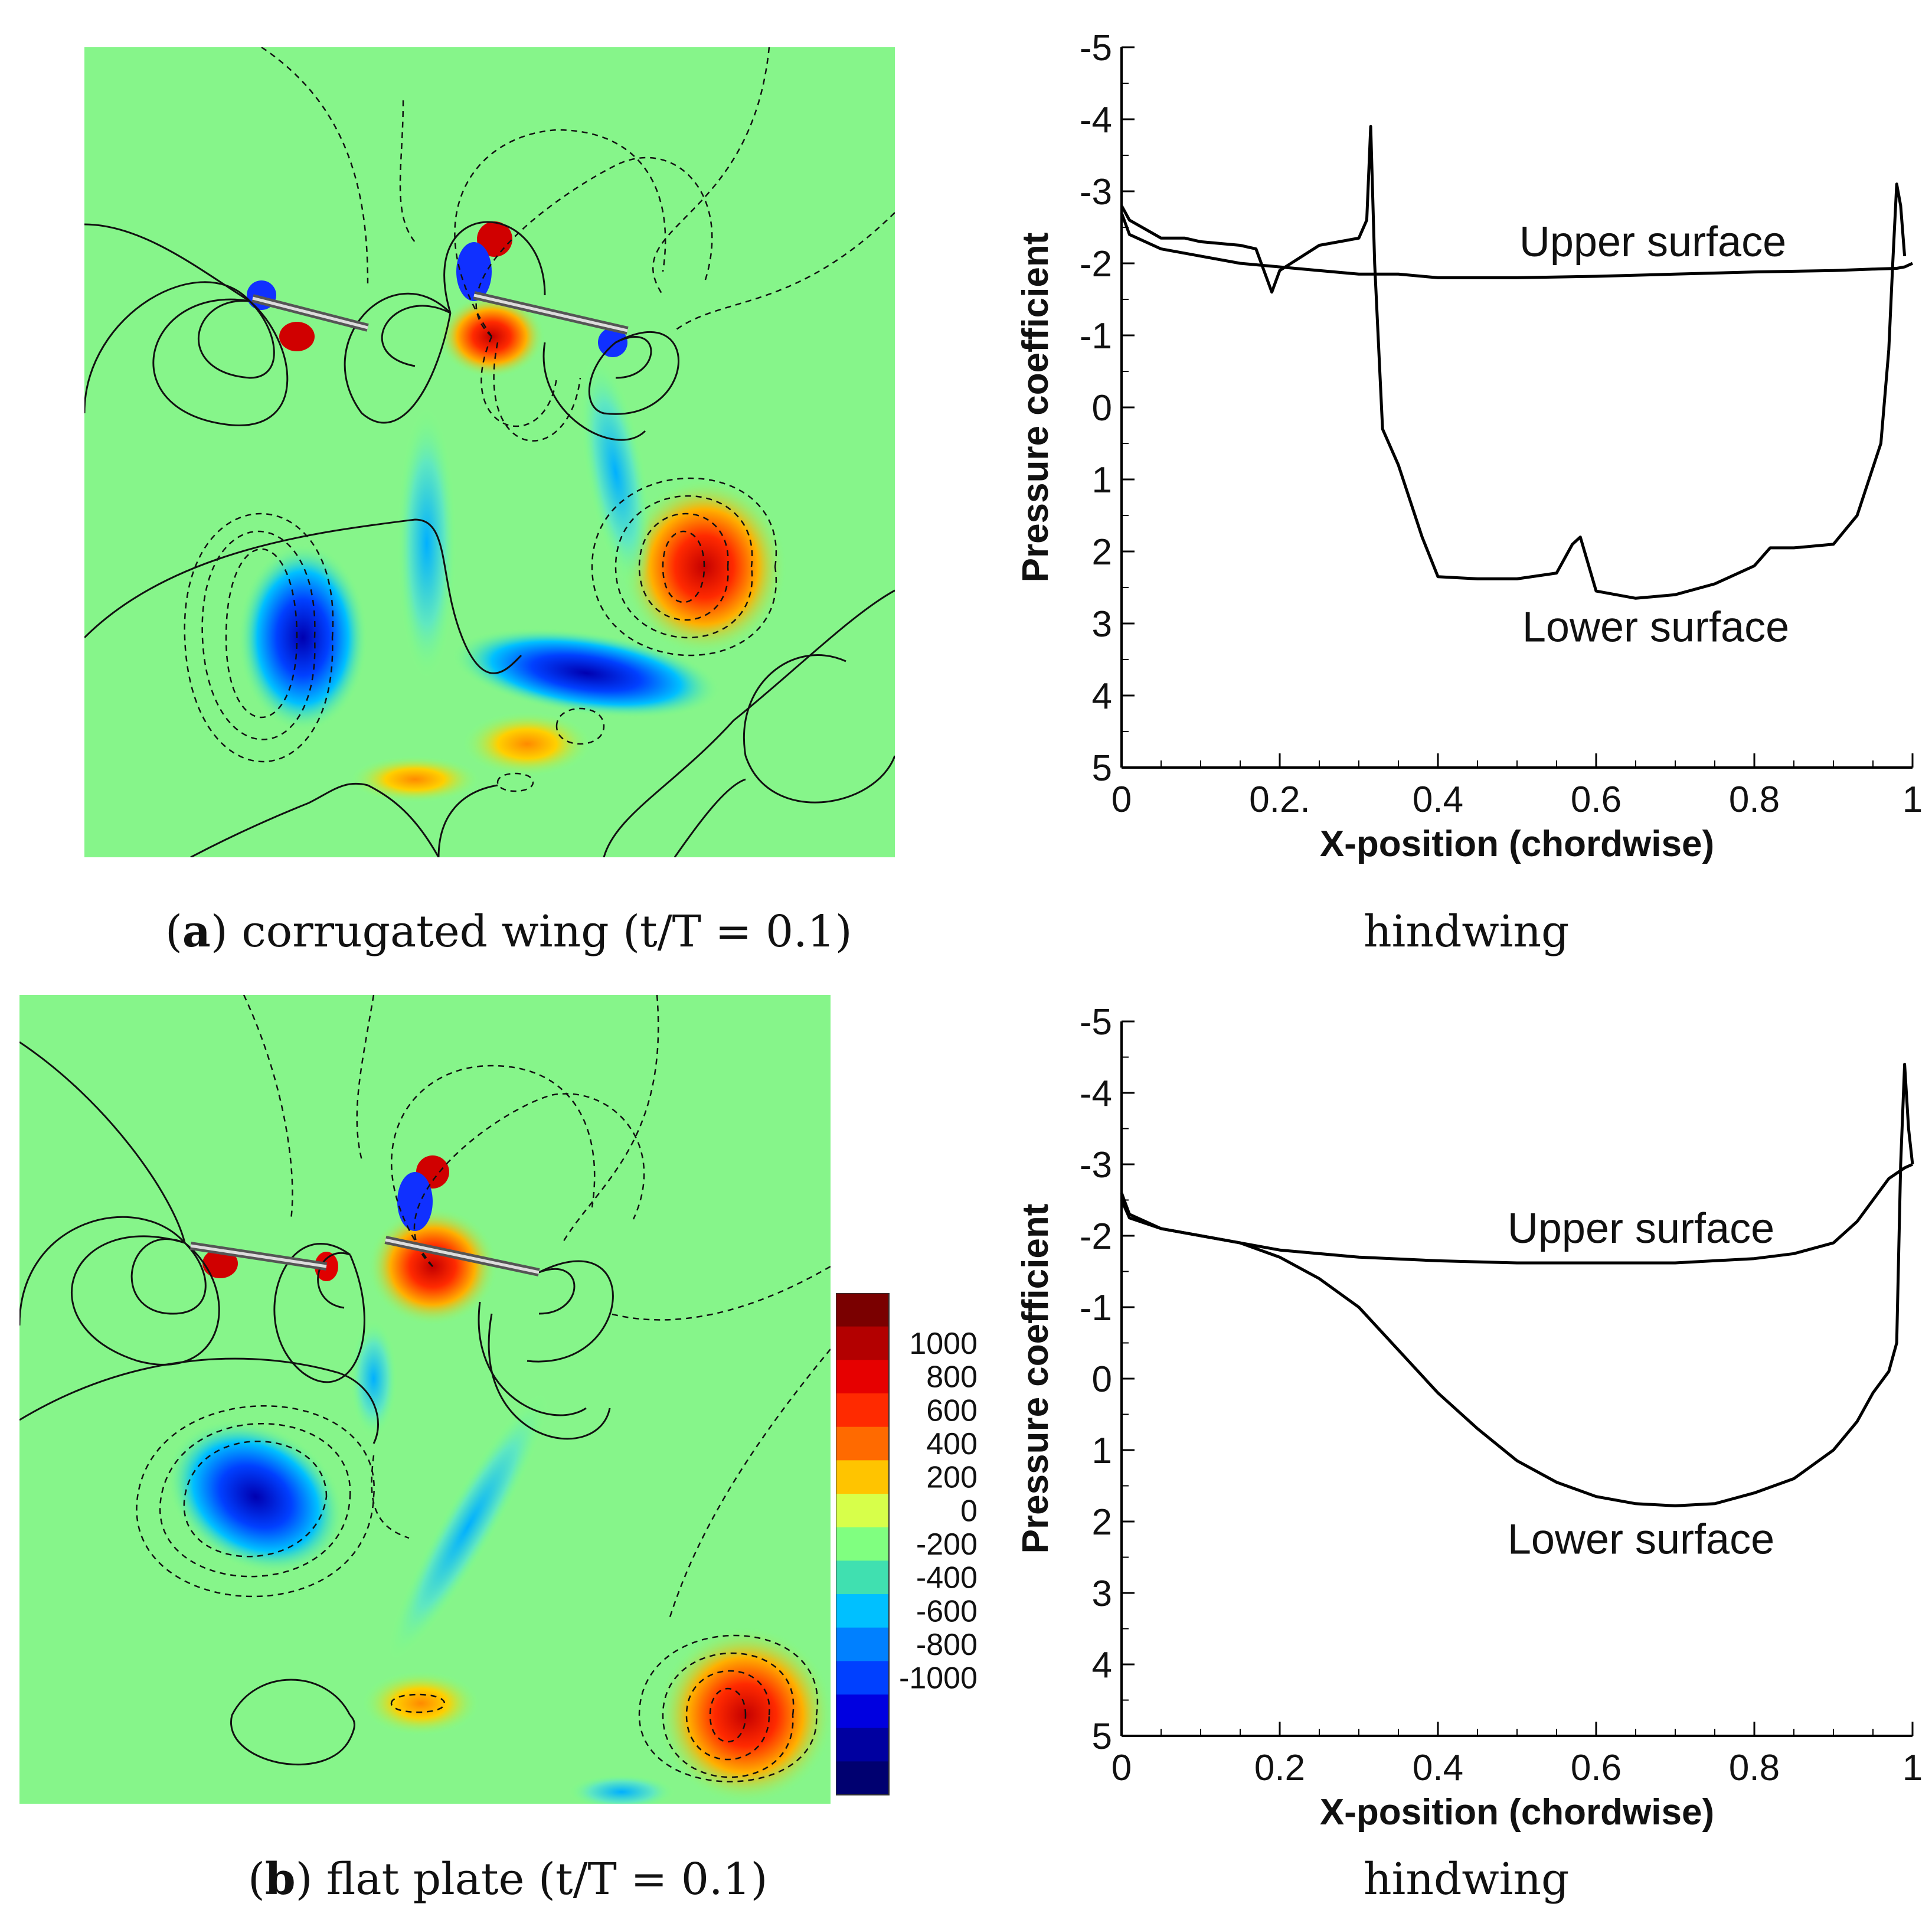 The width and height of the screenshot is (1932, 1923). Describe the element at coordinates (952, 1478) in the screenshot. I see `colorbar-label: 200` at that location.